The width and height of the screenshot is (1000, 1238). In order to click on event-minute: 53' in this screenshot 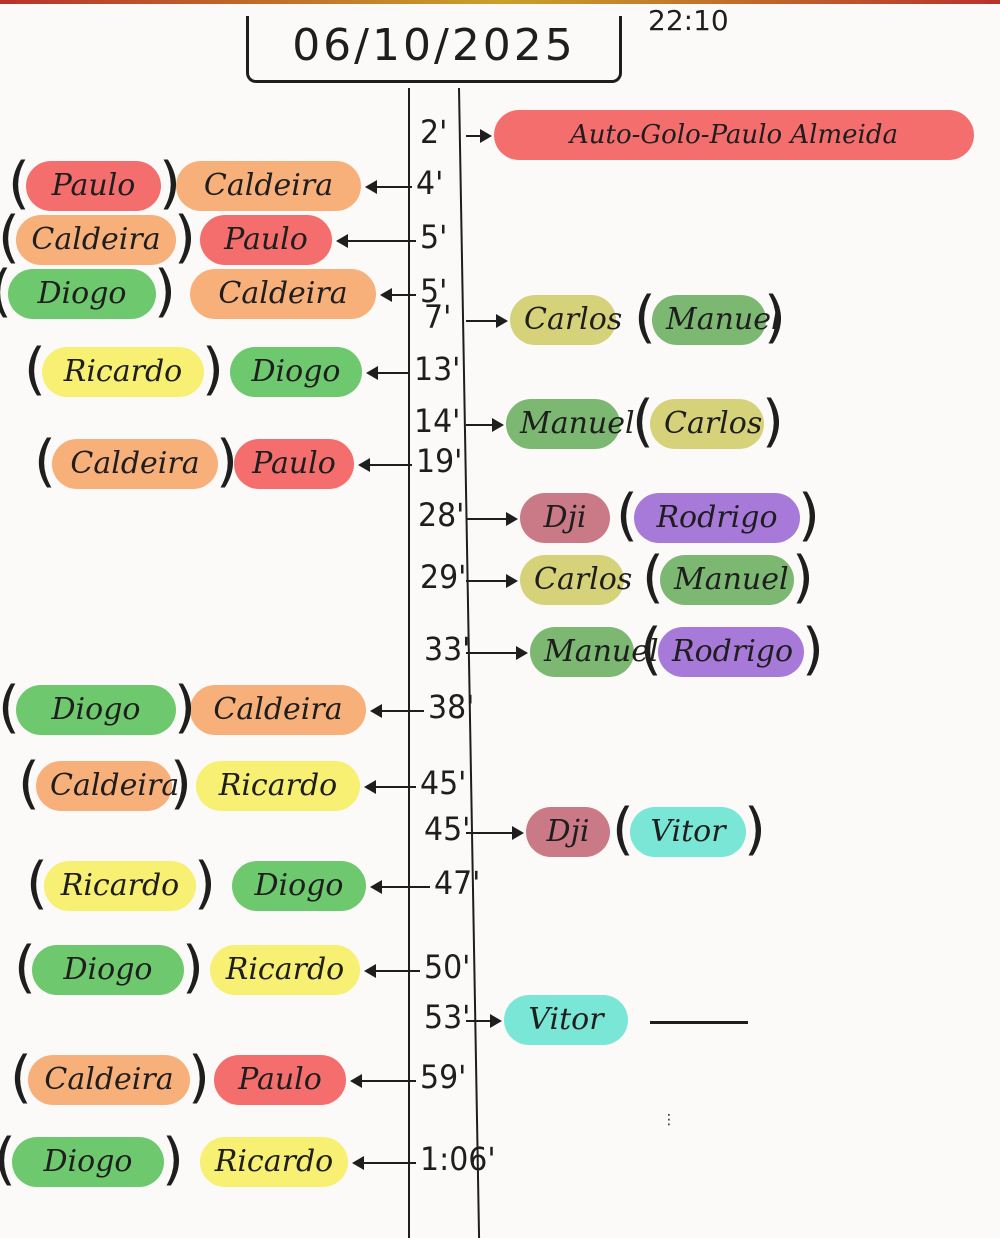, I will do `click(447, 1017)`.